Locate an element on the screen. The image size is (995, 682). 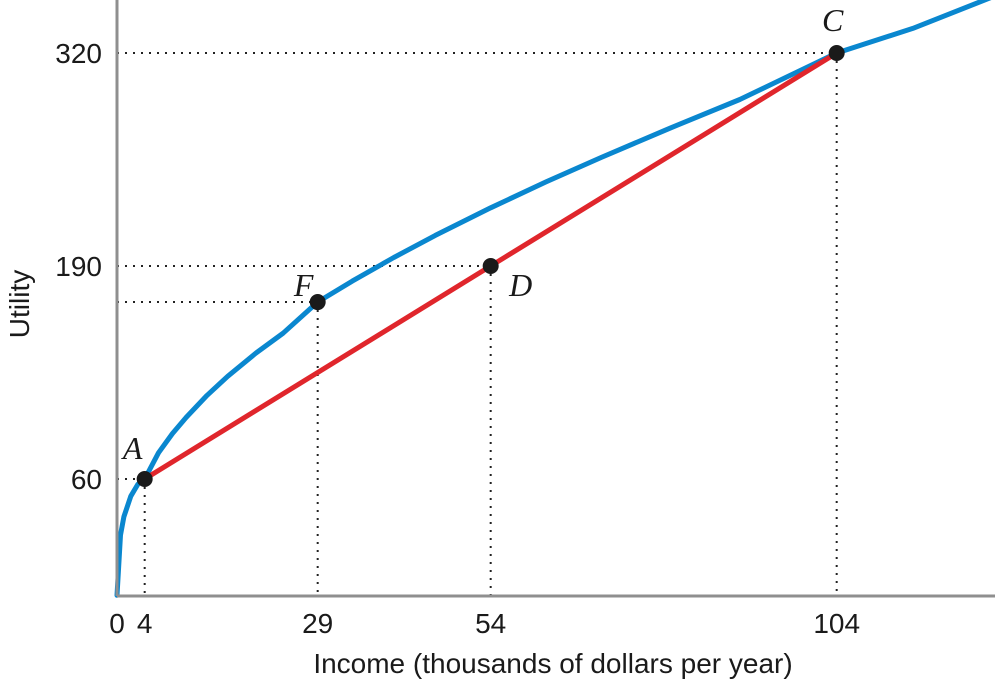
x-tick-label: 54 is located at coordinates (490, 623).